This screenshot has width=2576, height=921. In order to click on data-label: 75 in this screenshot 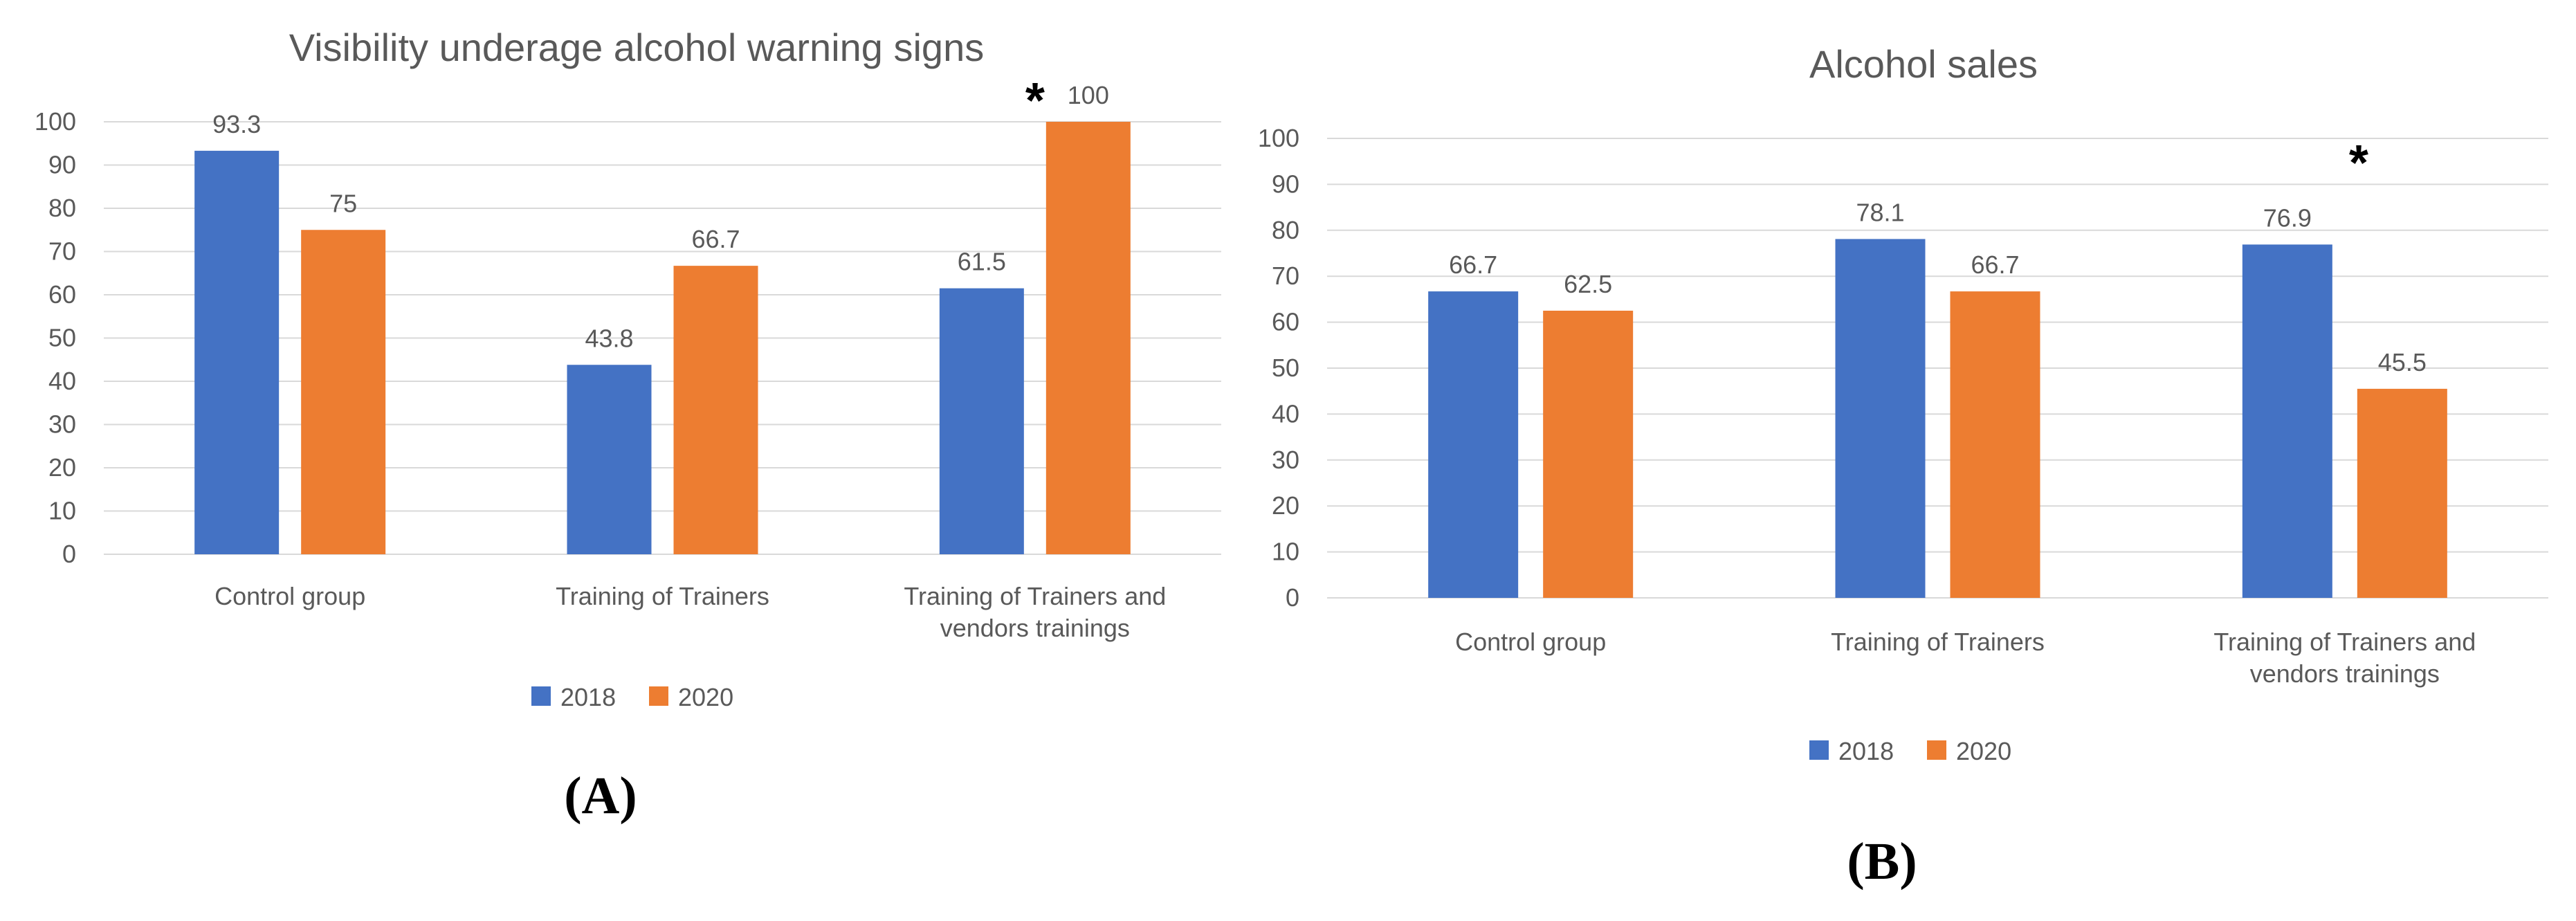, I will do `click(343, 203)`.